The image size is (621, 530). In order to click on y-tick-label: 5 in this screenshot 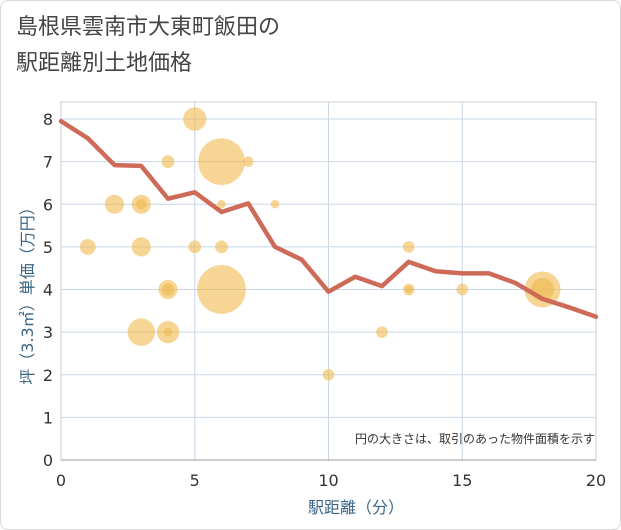, I will do `click(48, 247)`.